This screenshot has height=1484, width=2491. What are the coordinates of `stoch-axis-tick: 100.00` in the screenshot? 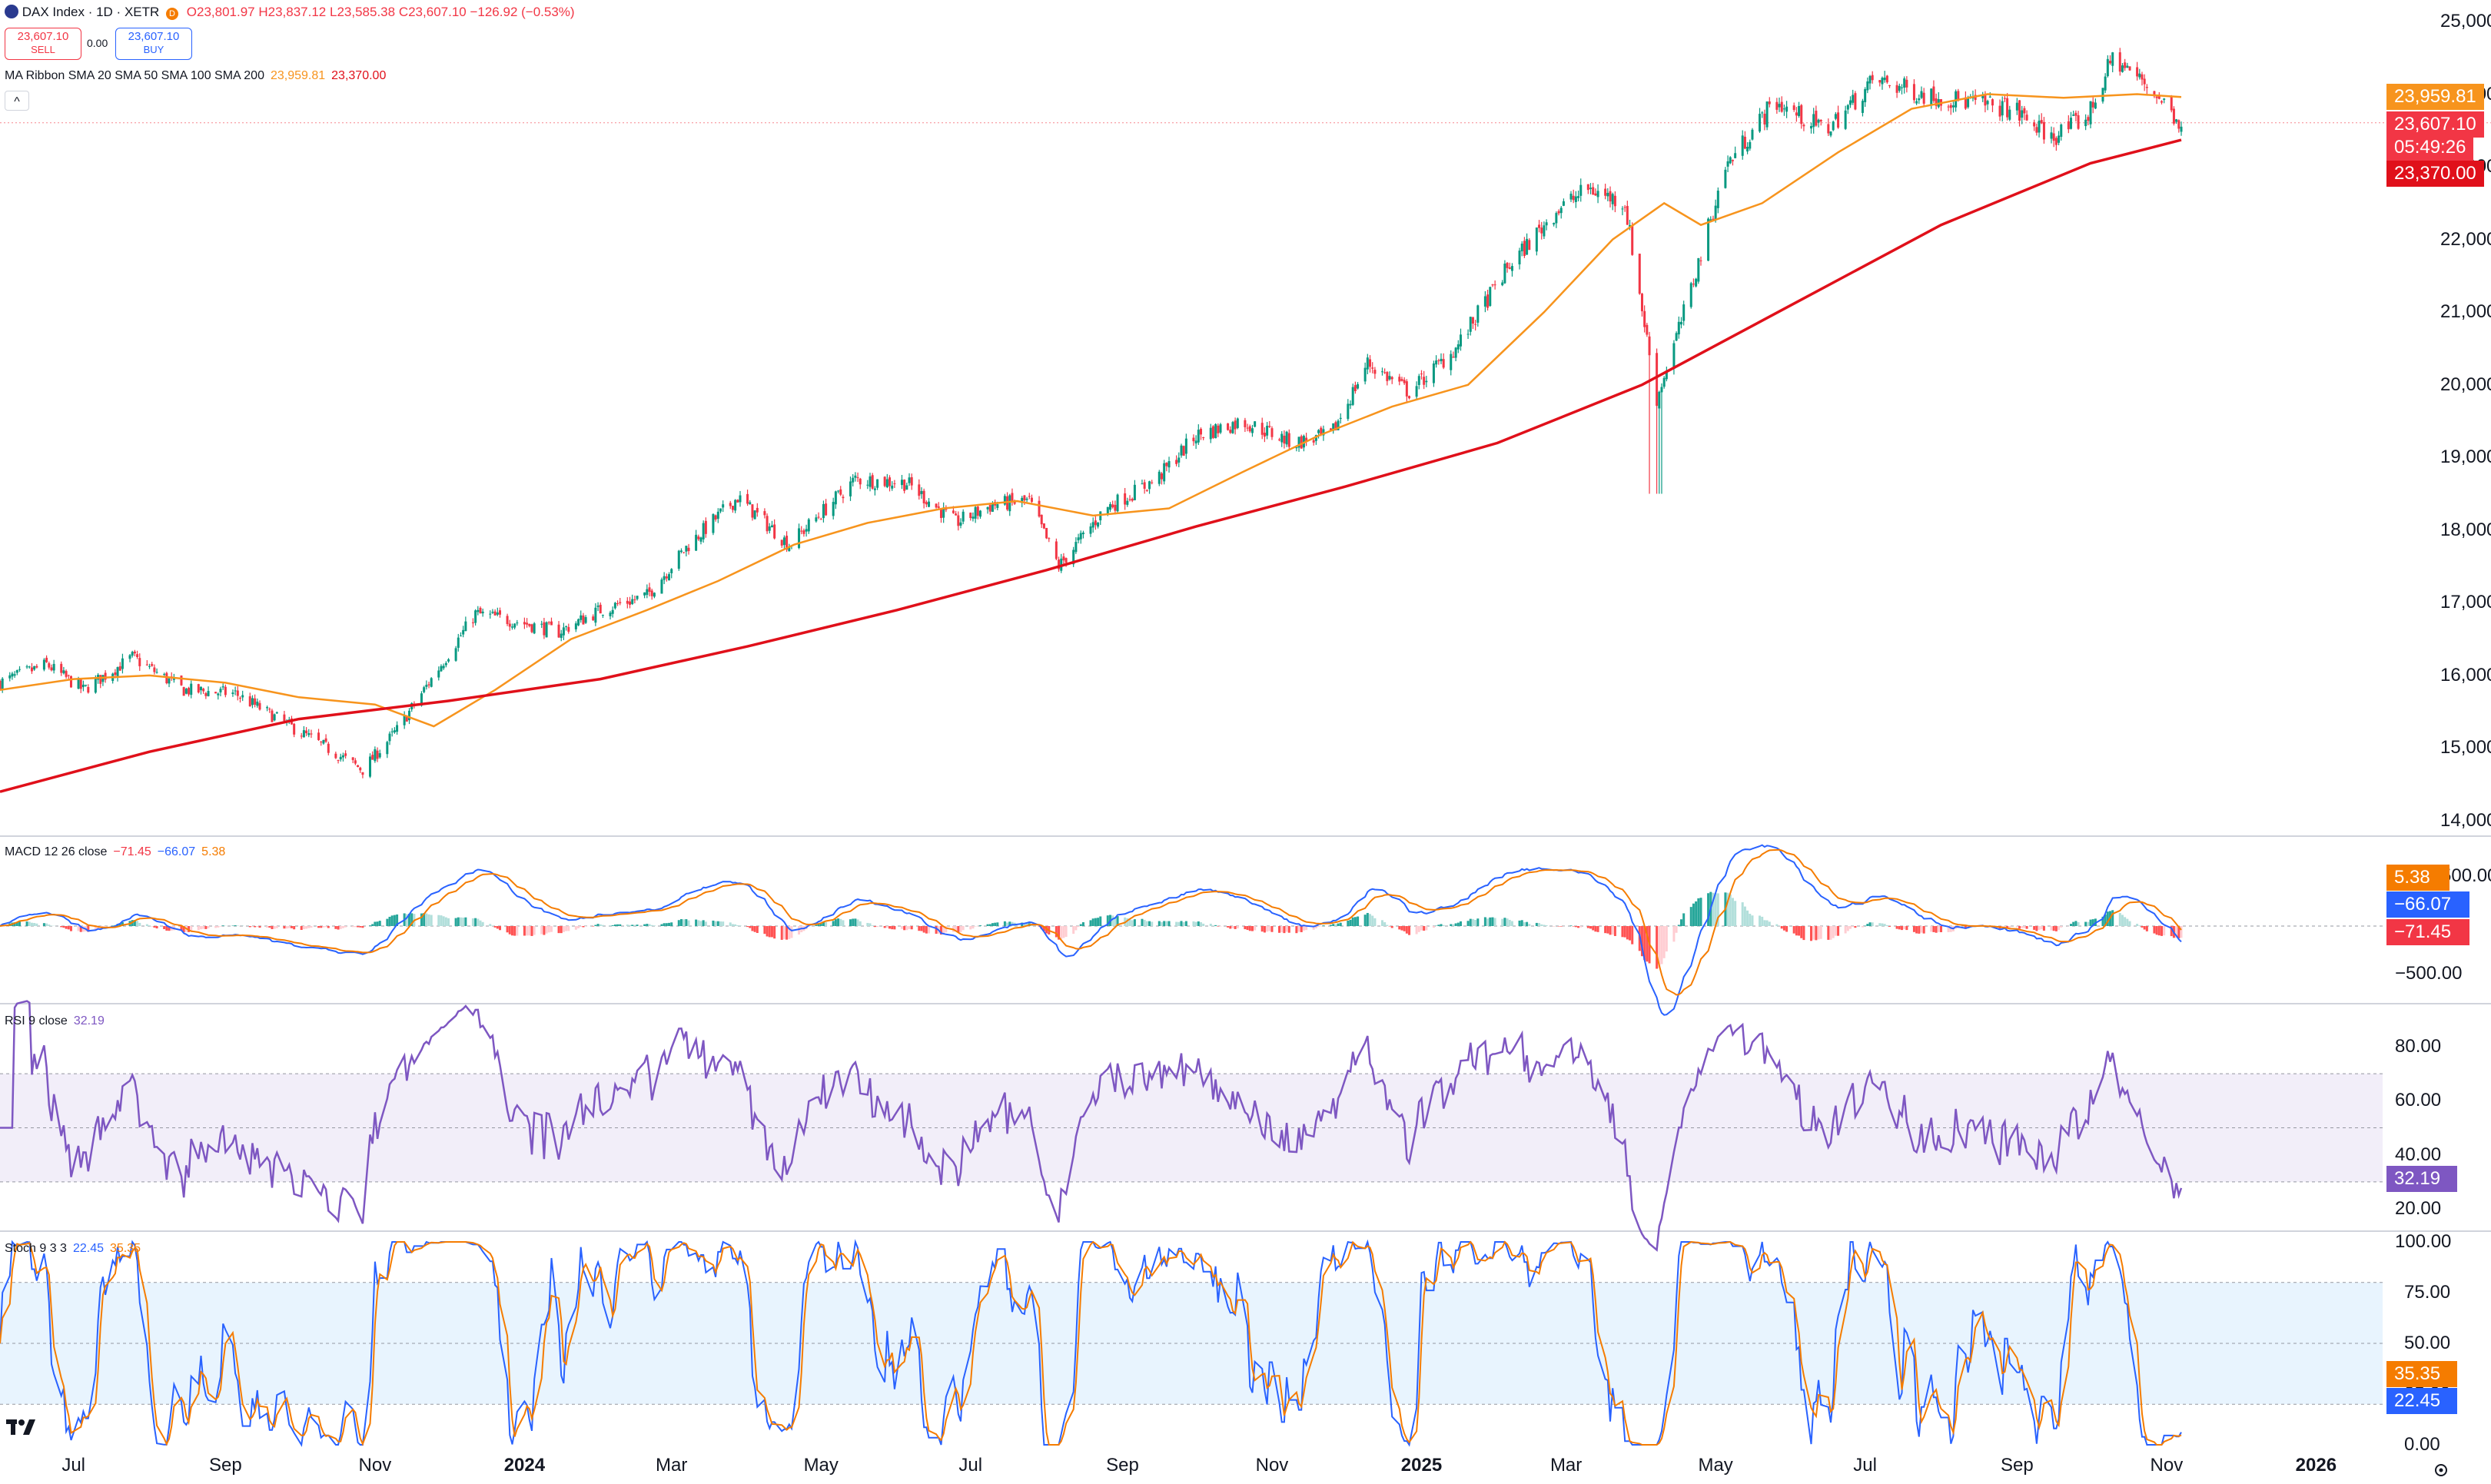 It's located at (2423, 1241).